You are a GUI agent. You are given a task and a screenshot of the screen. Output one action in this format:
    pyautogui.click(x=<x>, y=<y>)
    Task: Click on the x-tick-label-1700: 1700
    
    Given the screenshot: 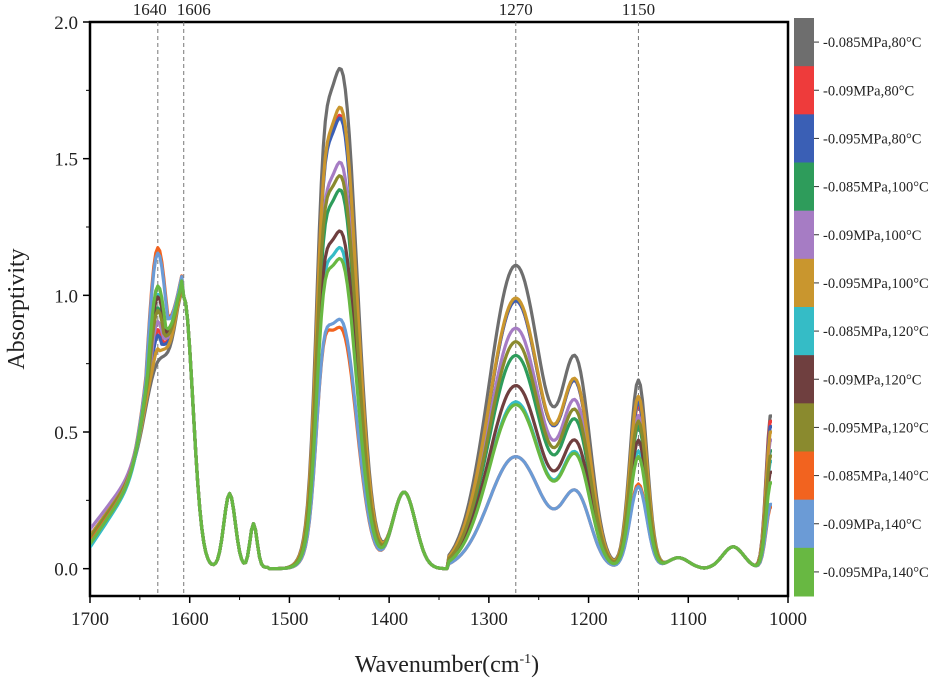 What is the action you would take?
    pyautogui.click(x=90, y=619)
    